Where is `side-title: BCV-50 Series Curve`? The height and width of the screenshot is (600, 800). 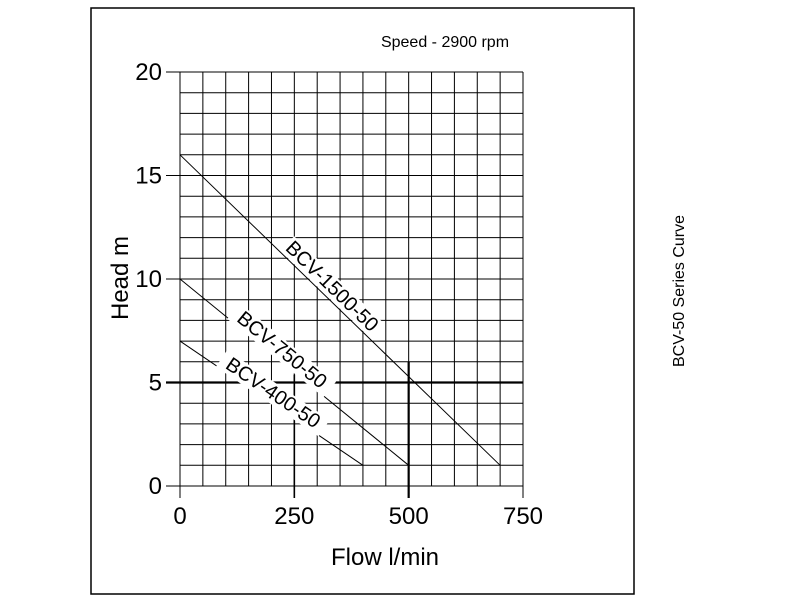
side-title: BCV-50 Series Curve is located at coordinates (679, 291).